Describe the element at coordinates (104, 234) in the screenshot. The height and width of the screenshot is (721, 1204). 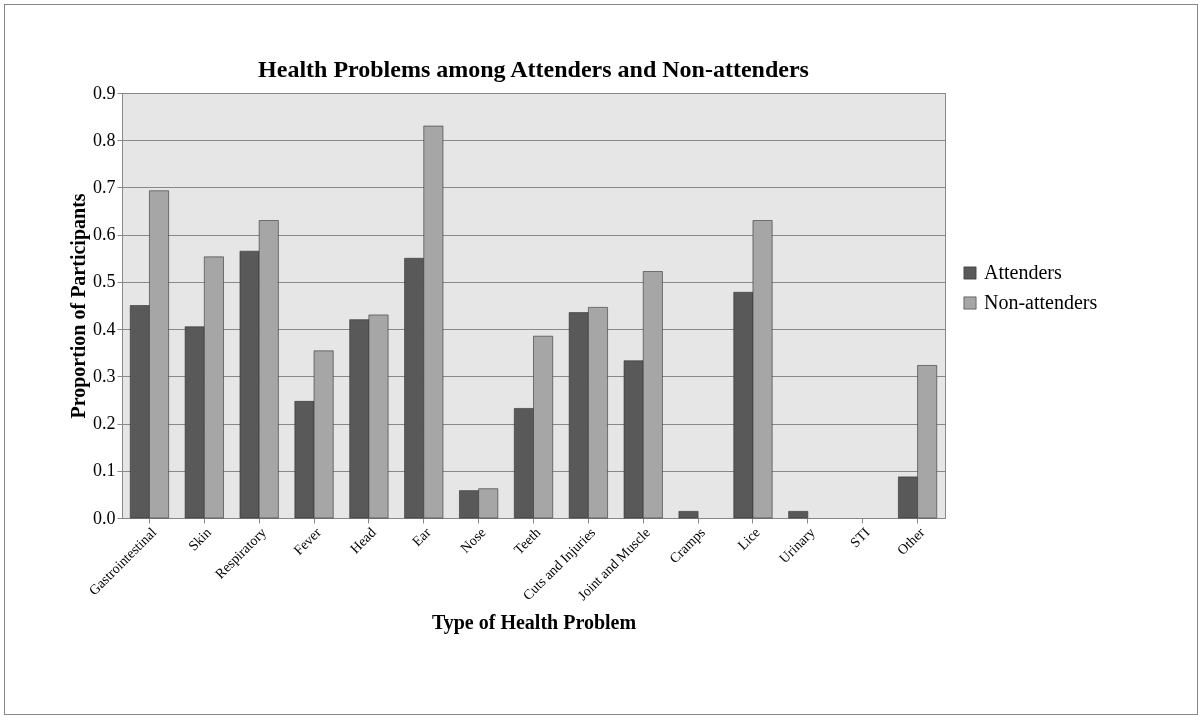
I see `y-tick-label: 0.6` at that location.